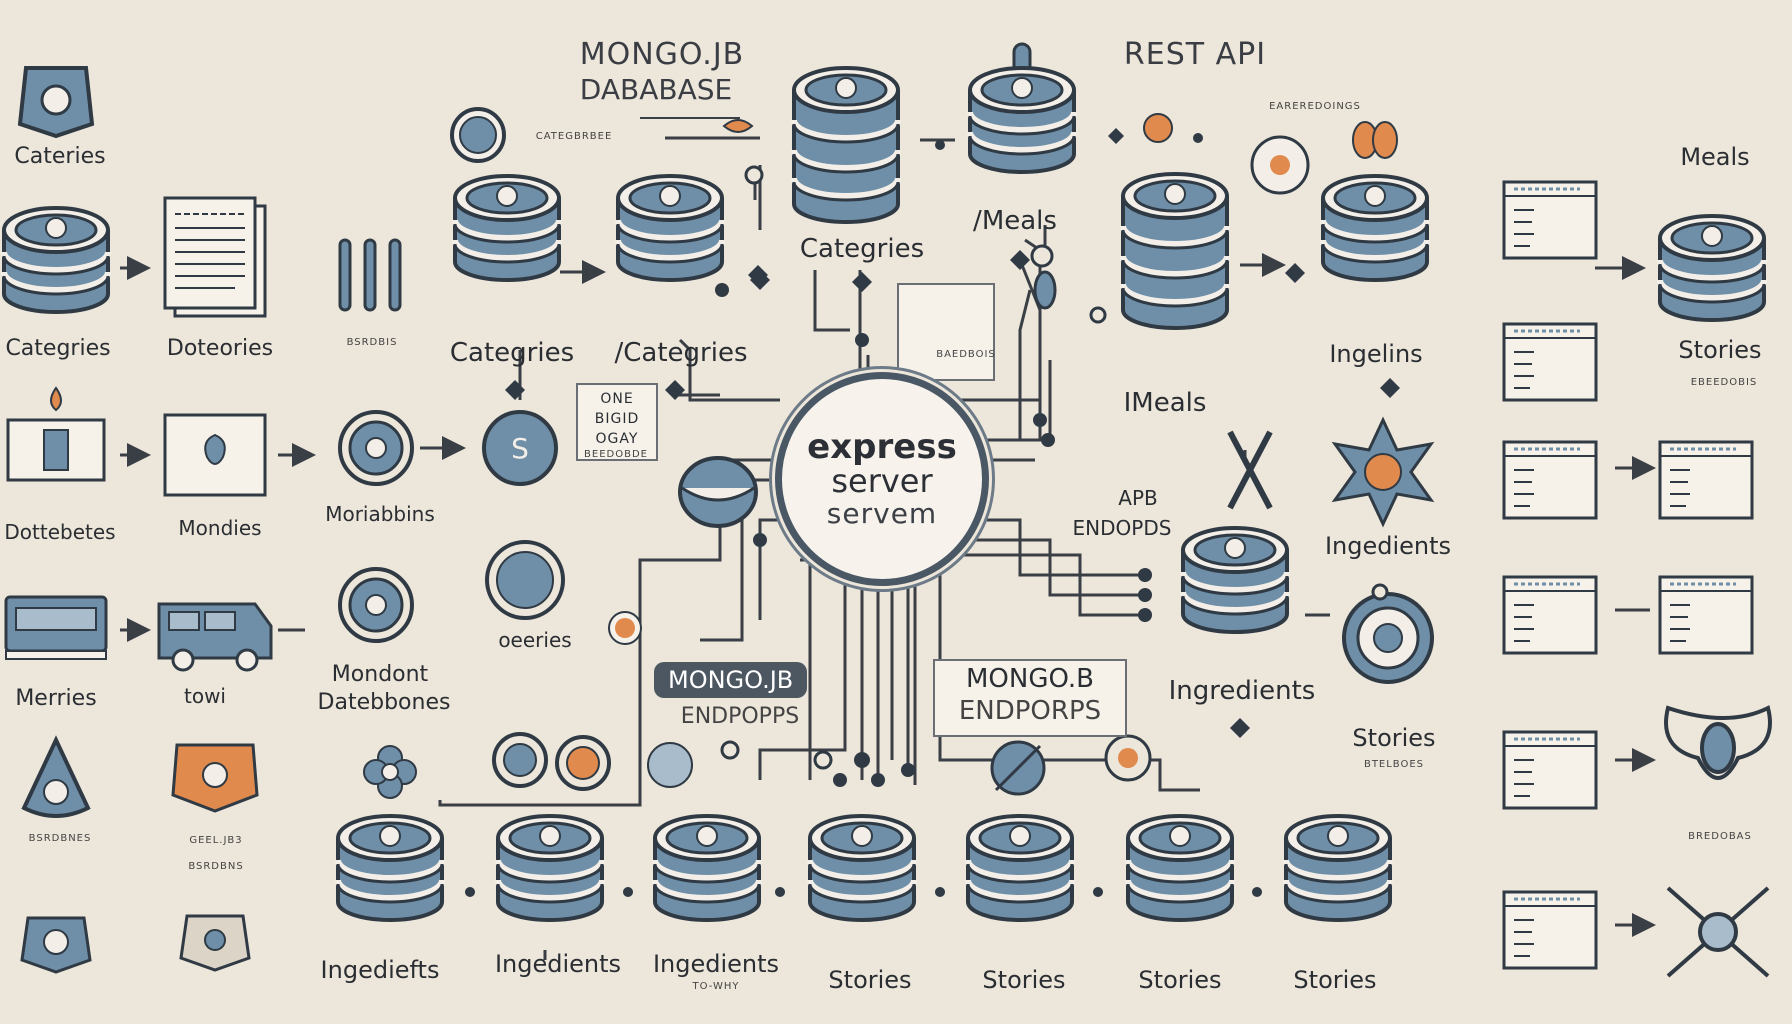  Describe the element at coordinates (56, 698) in the screenshot. I see `label-merries: Merries` at that location.